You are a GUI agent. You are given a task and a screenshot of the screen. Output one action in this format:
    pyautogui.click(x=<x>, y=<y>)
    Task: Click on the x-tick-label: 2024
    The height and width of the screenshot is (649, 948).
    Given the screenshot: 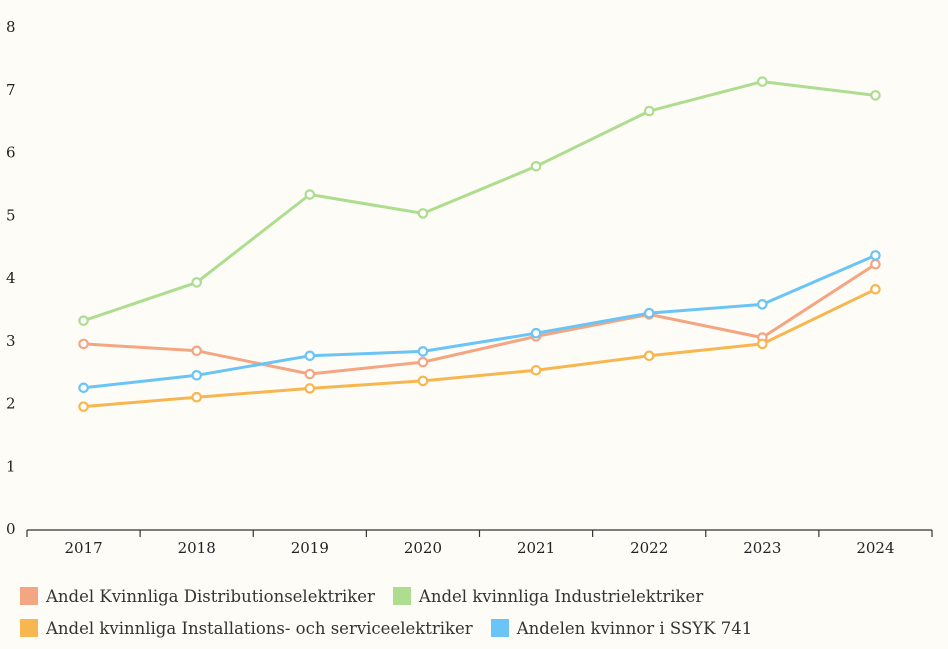 What is the action you would take?
    pyautogui.click(x=875, y=548)
    